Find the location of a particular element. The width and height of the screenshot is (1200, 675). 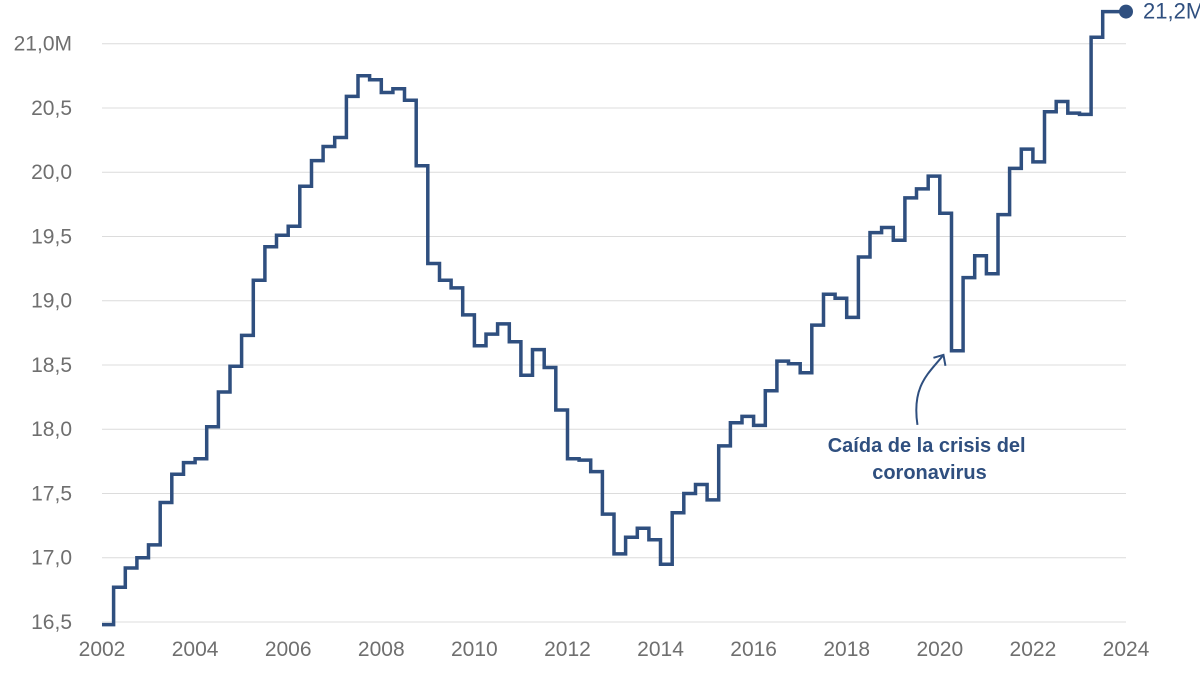

y-tick-label: 17,5 is located at coordinates (51, 493).